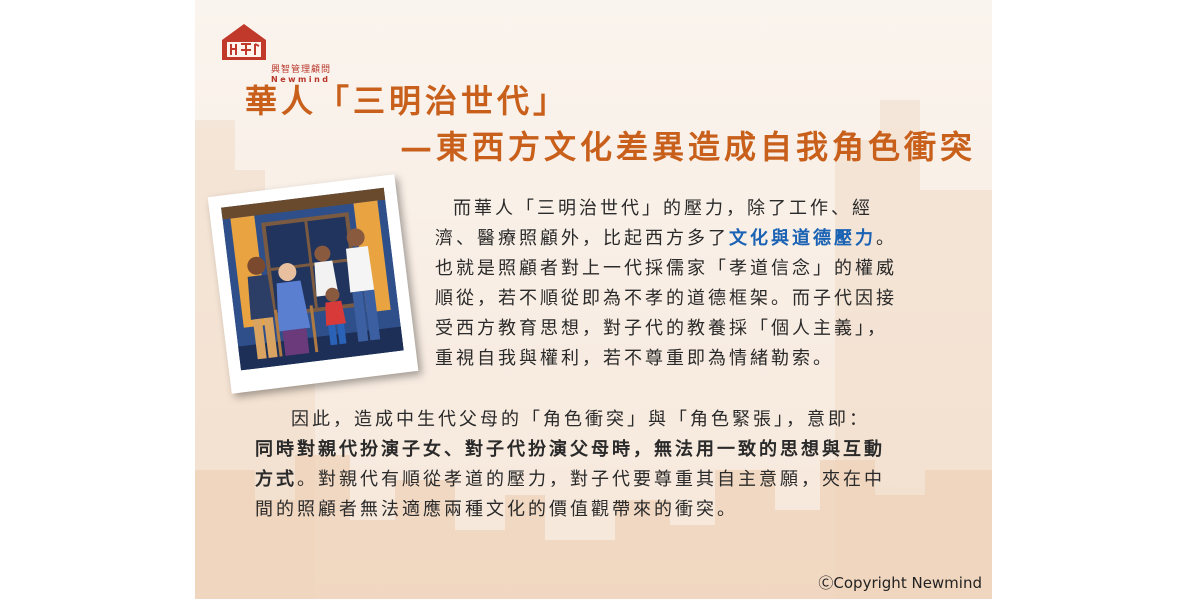  What do you see at coordinates (900, 583) in the screenshot?
I see `copyright-notice: ⒸCopyright Newmind` at bounding box center [900, 583].